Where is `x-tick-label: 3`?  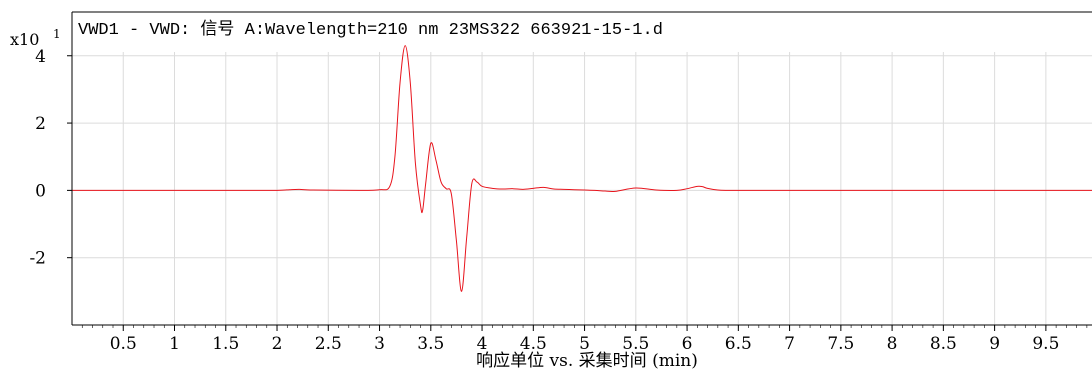 x-tick-label: 3 is located at coordinates (379, 344).